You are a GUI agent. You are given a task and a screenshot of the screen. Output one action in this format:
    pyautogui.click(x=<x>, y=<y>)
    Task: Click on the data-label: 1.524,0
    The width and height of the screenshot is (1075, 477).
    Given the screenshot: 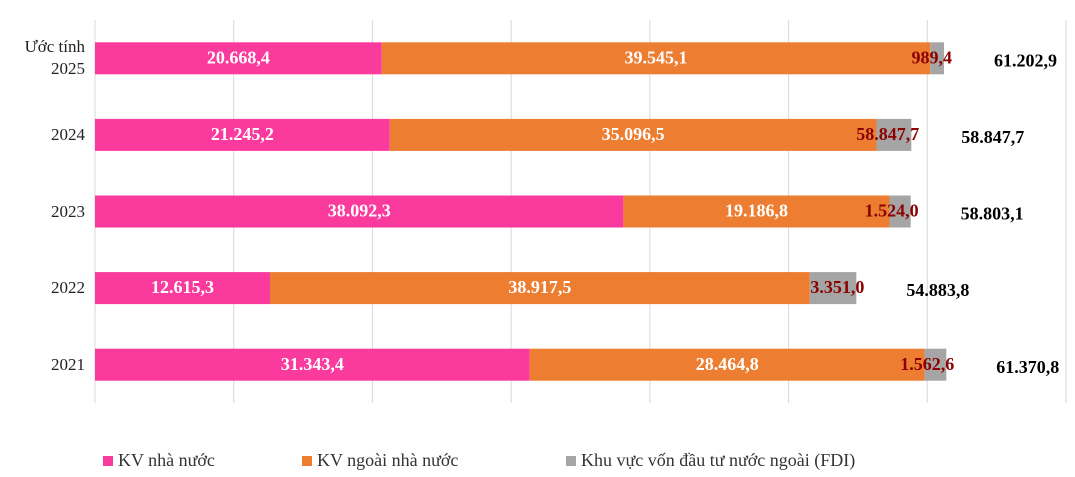 What is the action you would take?
    pyautogui.click(x=892, y=211)
    